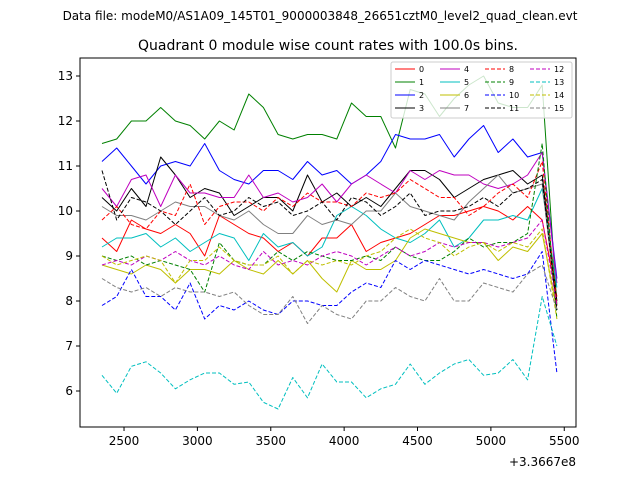 This screenshot has width=640, height=480. I want to click on legend-label-1: 1, so click(421, 82).